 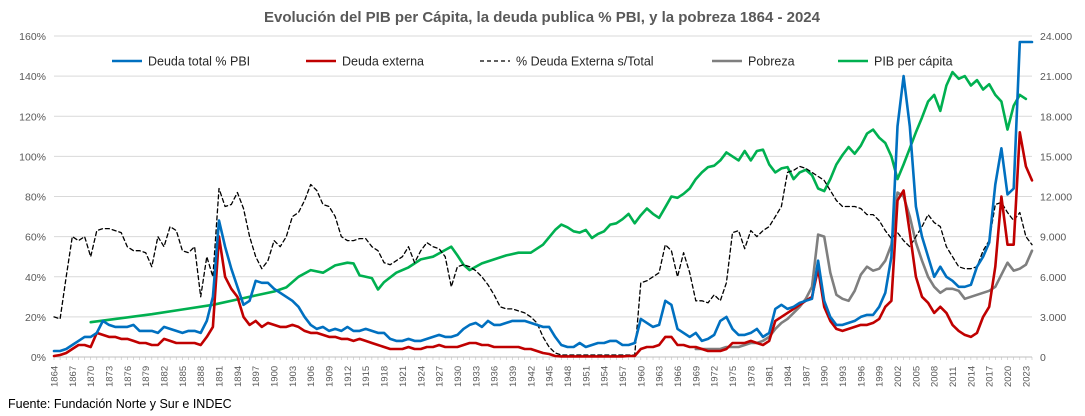 What do you see at coordinates (220, 376) in the screenshot?
I see `x-tick-label: 1891` at bounding box center [220, 376].